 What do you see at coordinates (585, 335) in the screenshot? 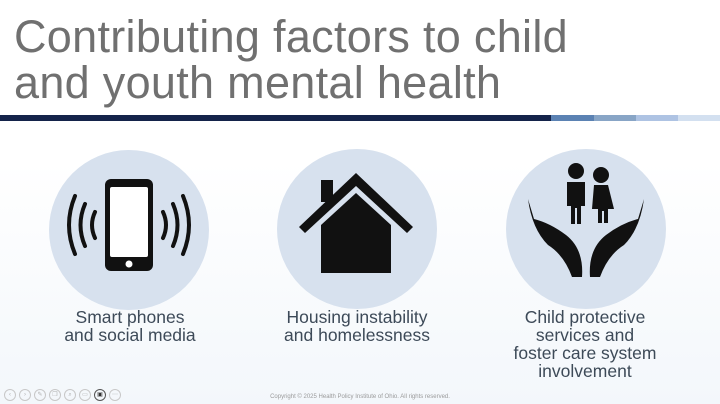
I see `label-line: services and` at bounding box center [585, 335].